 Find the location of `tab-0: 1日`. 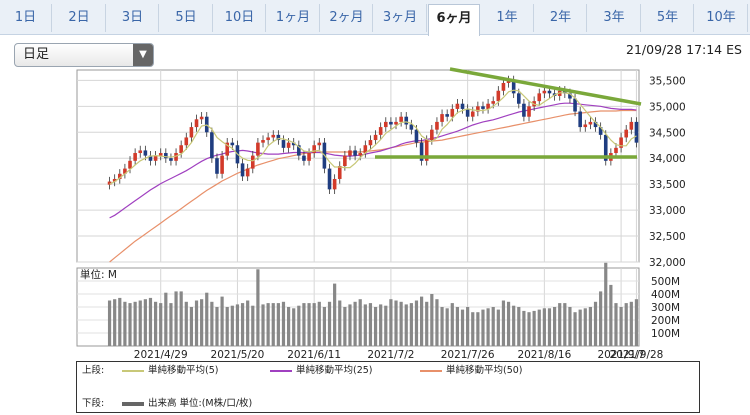

tab-0: 1日 is located at coordinates (26, 18).